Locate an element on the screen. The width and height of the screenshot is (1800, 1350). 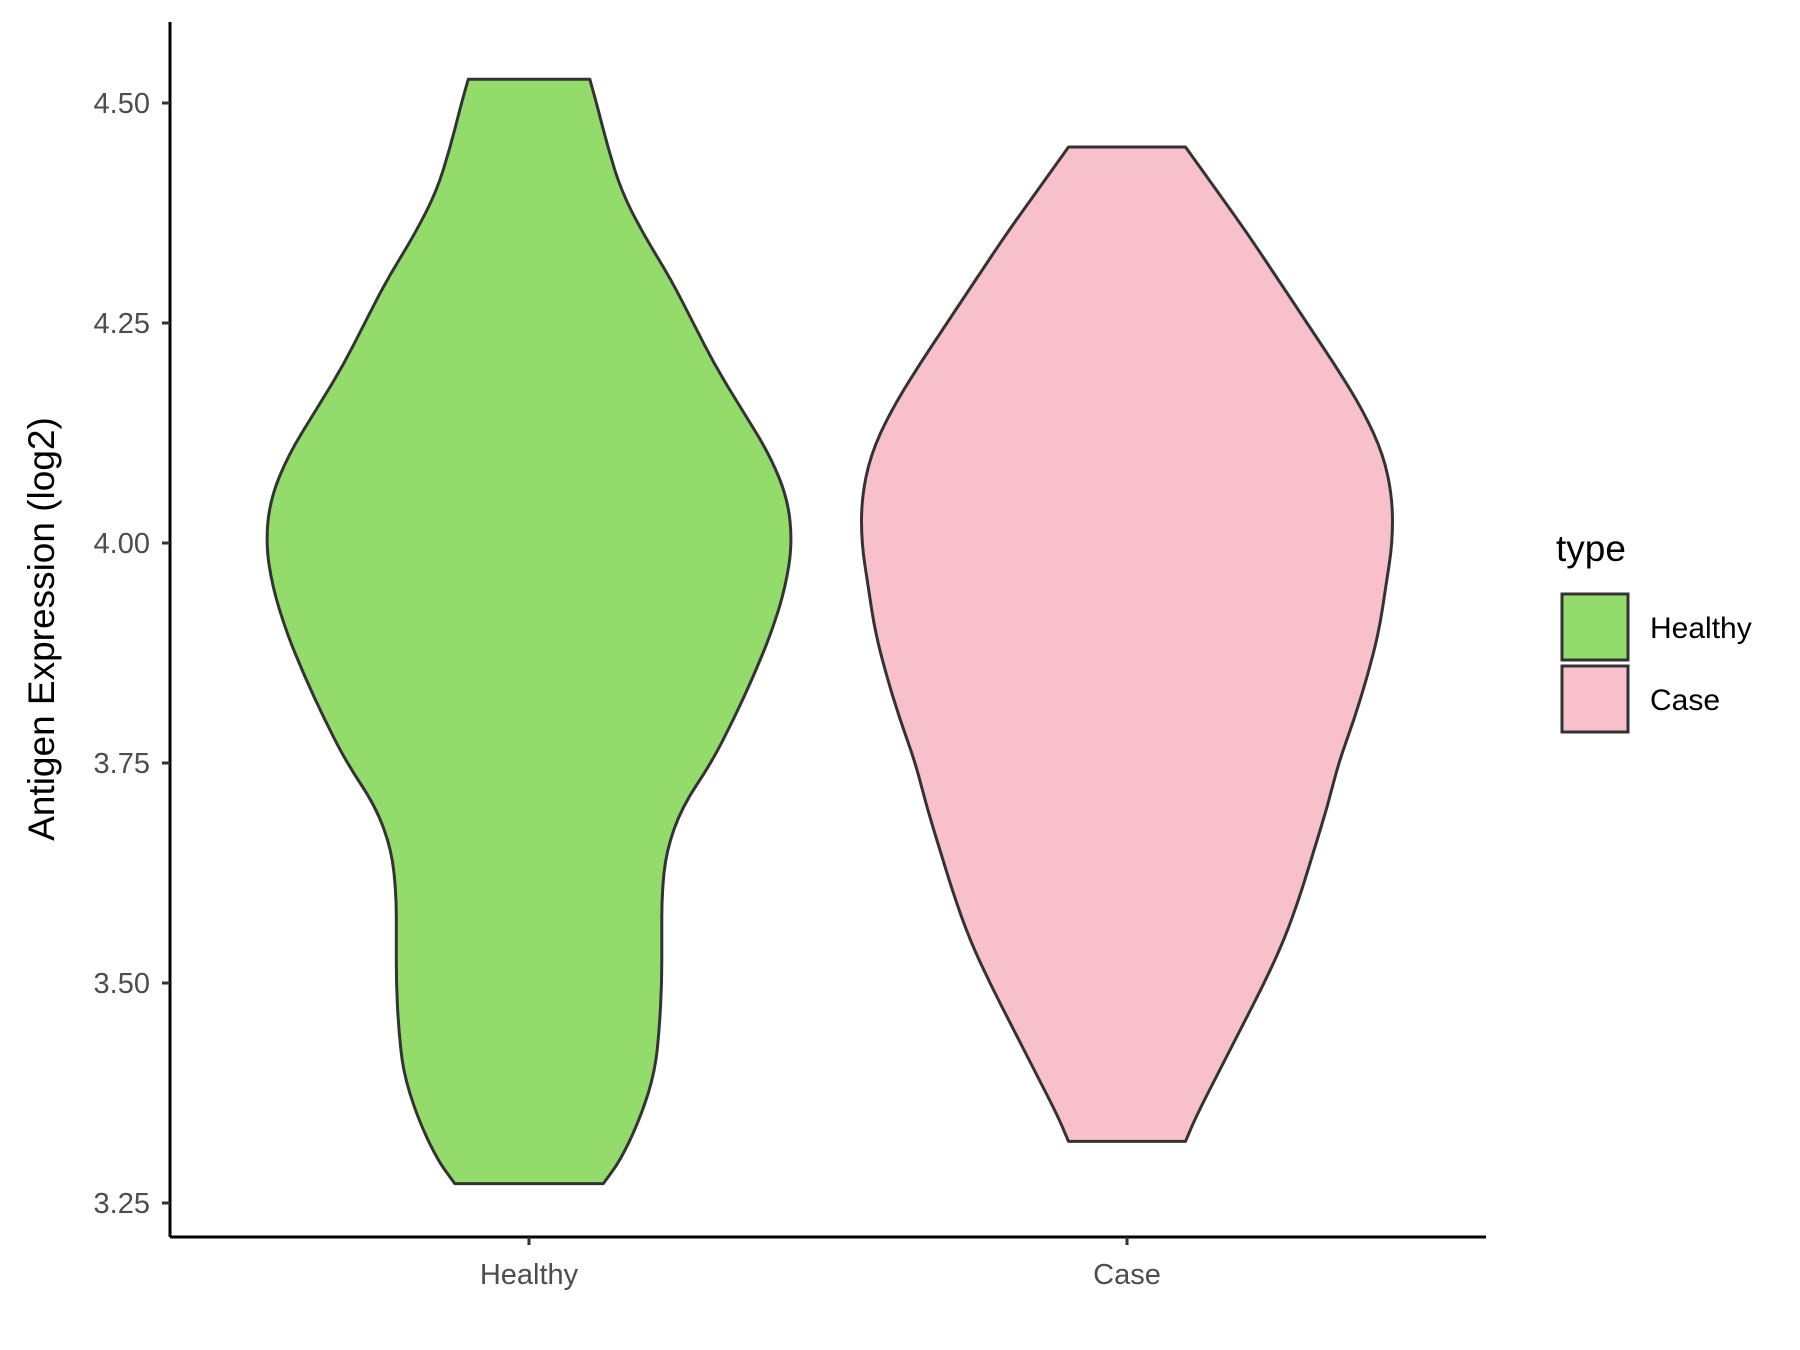
legend: type Healthy Case is located at coordinates (1654, 631).